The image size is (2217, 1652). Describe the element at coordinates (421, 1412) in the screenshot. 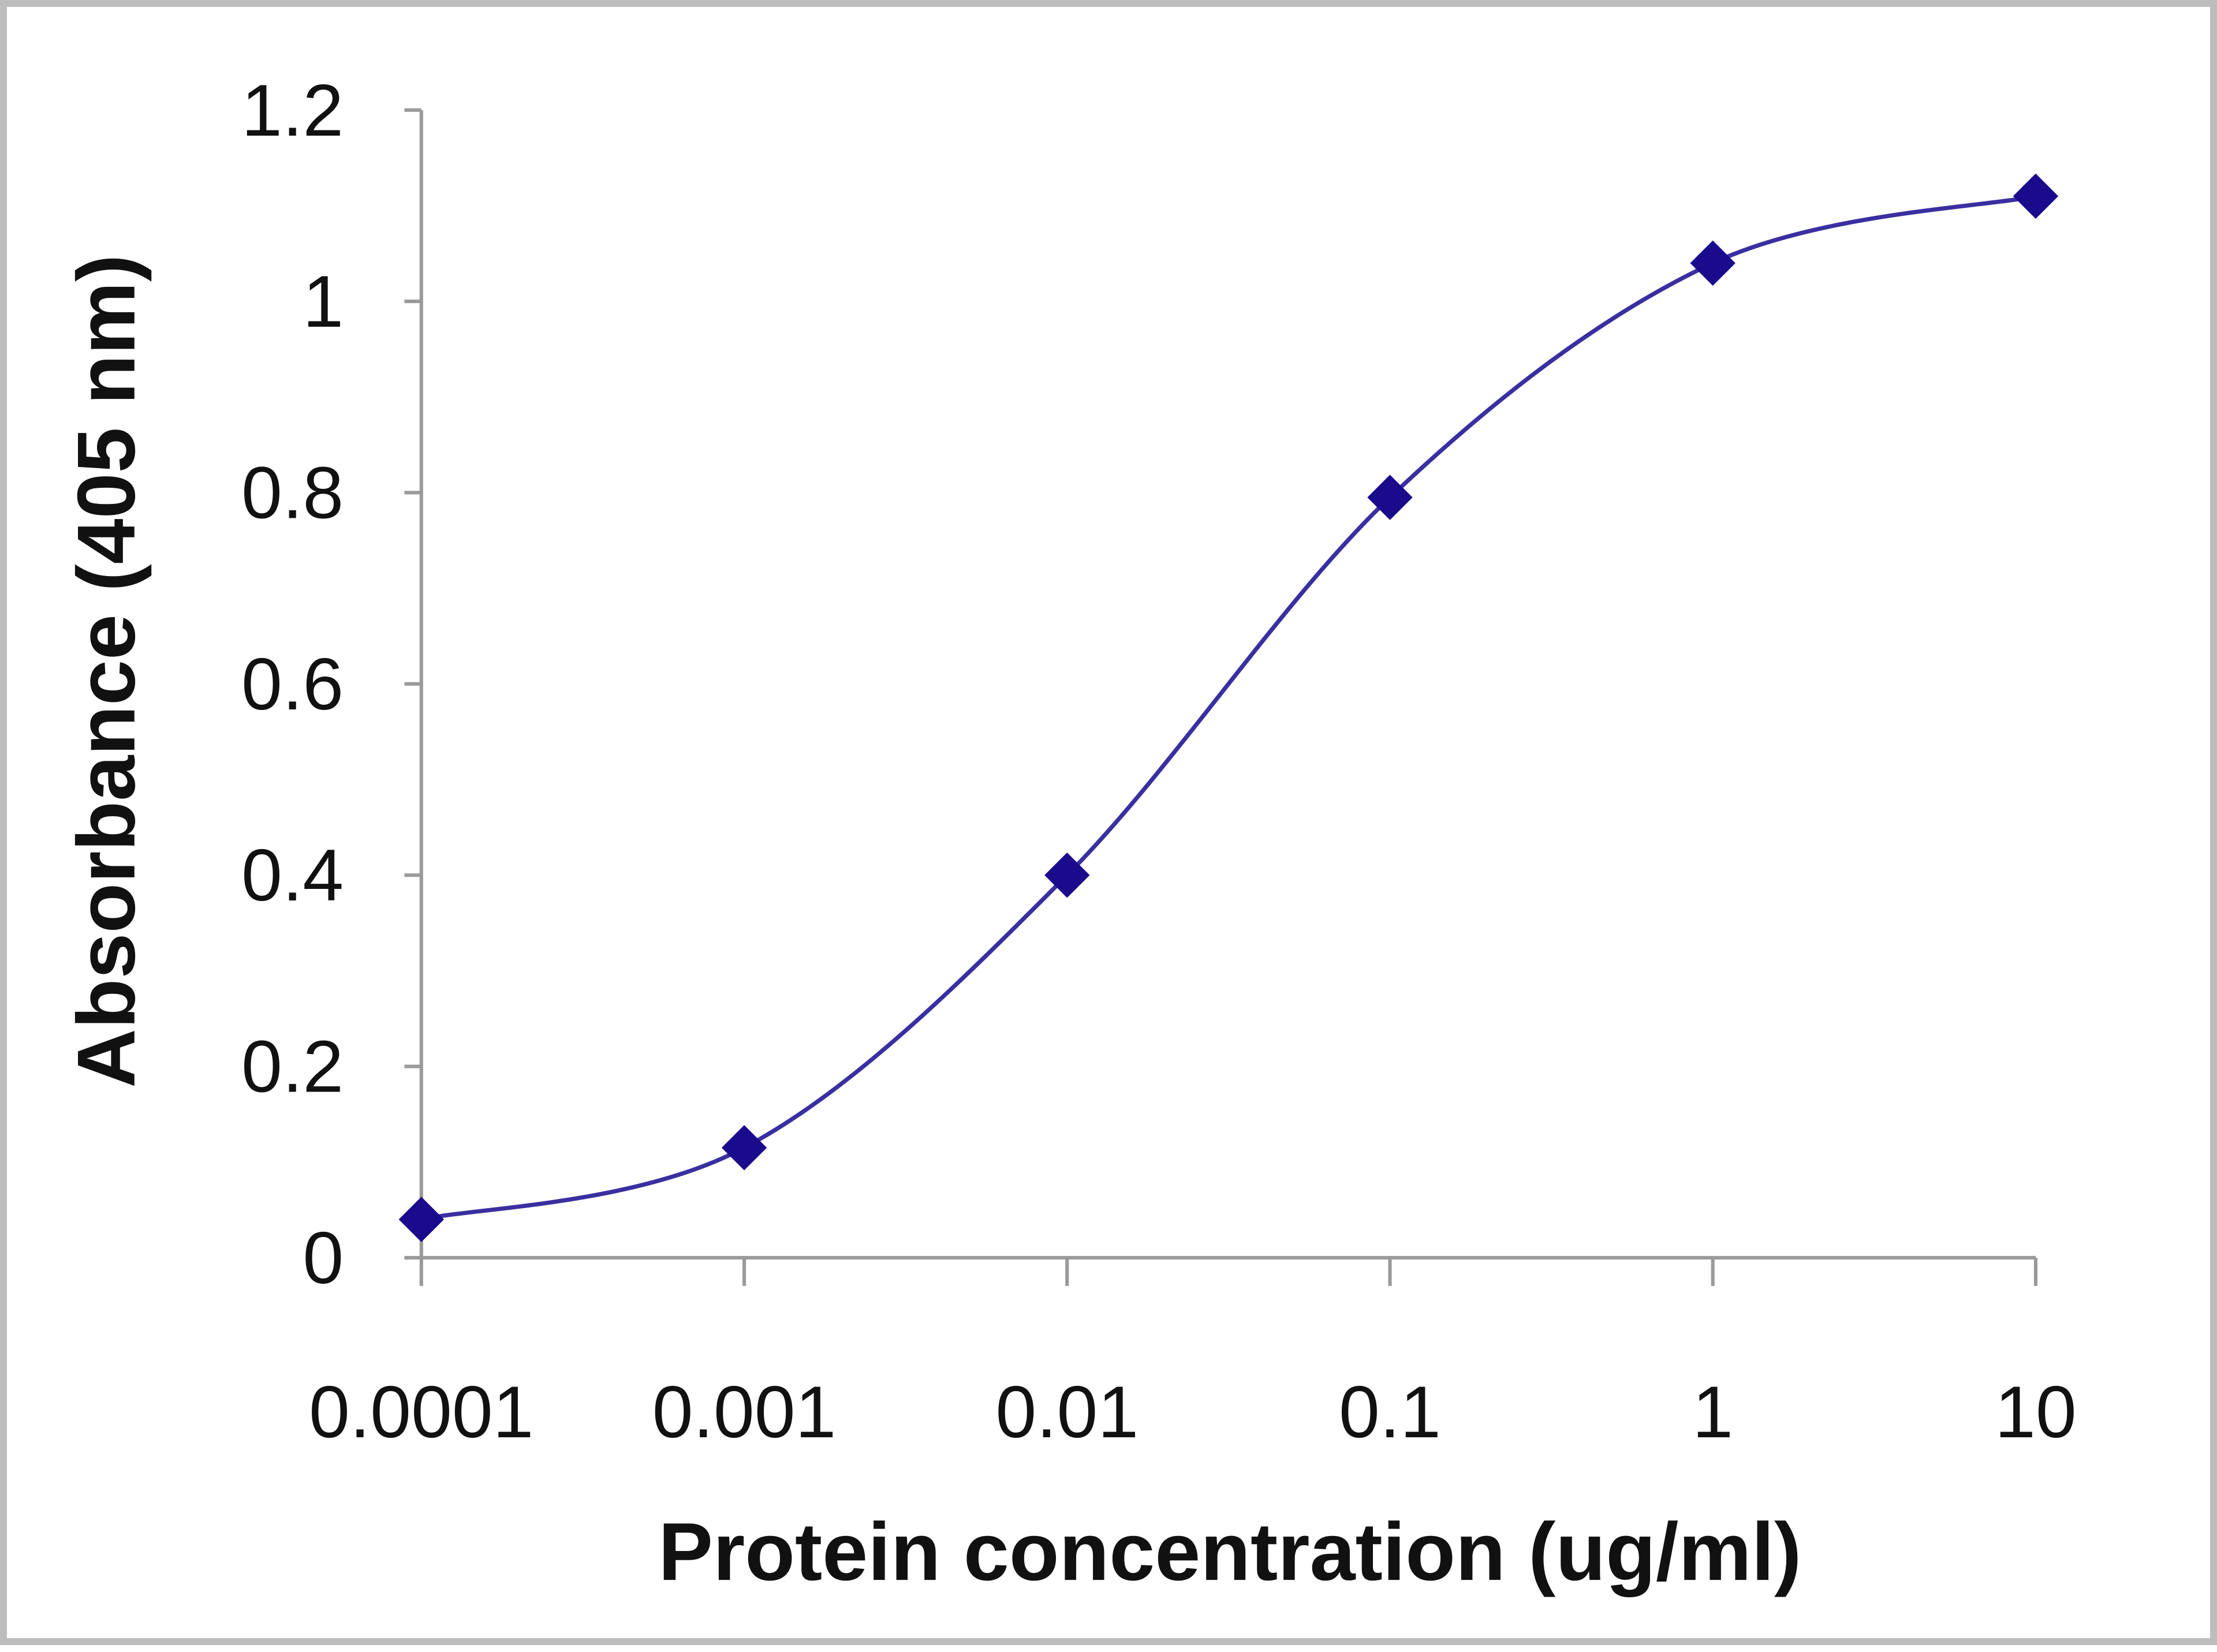

I see `x-tick-label: 0.0001` at that location.